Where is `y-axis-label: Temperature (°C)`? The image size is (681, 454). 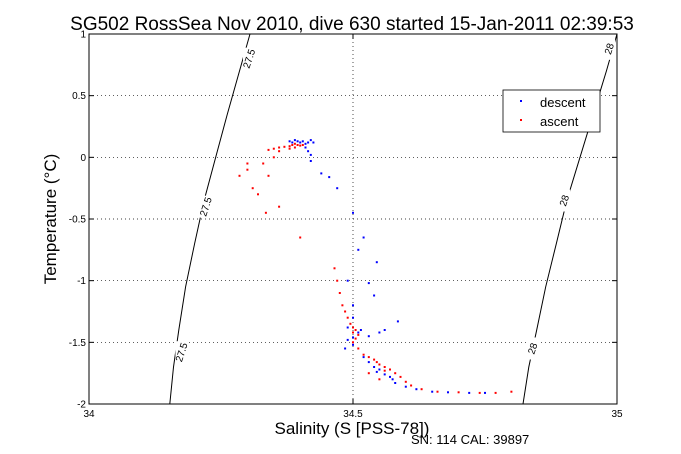 y-axis-label: Temperature (°C) is located at coordinates (50, 219).